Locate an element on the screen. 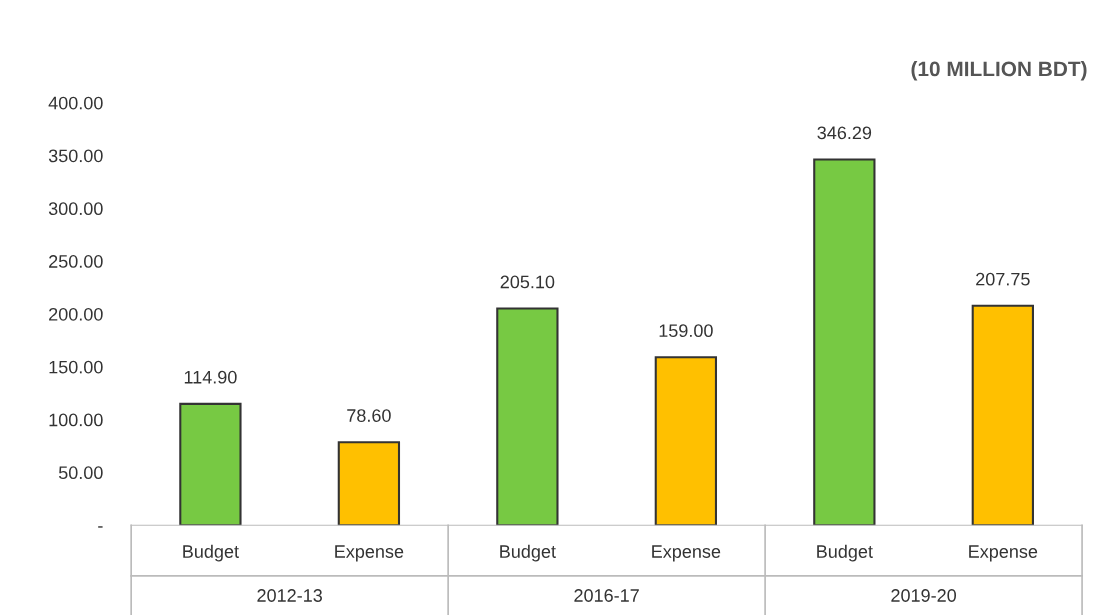 The height and width of the screenshot is (615, 1093). data-label: 114.90 is located at coordinates (210, 377).